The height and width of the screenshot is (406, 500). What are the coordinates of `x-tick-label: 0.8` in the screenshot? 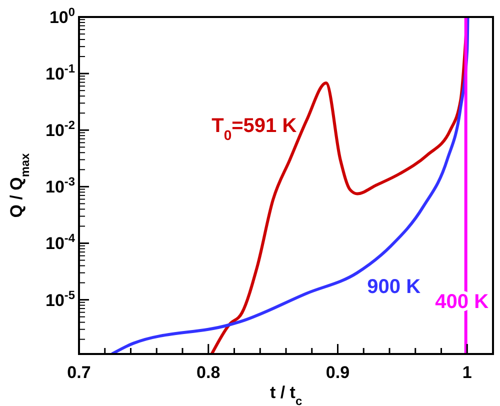 It's located at (208, 372).